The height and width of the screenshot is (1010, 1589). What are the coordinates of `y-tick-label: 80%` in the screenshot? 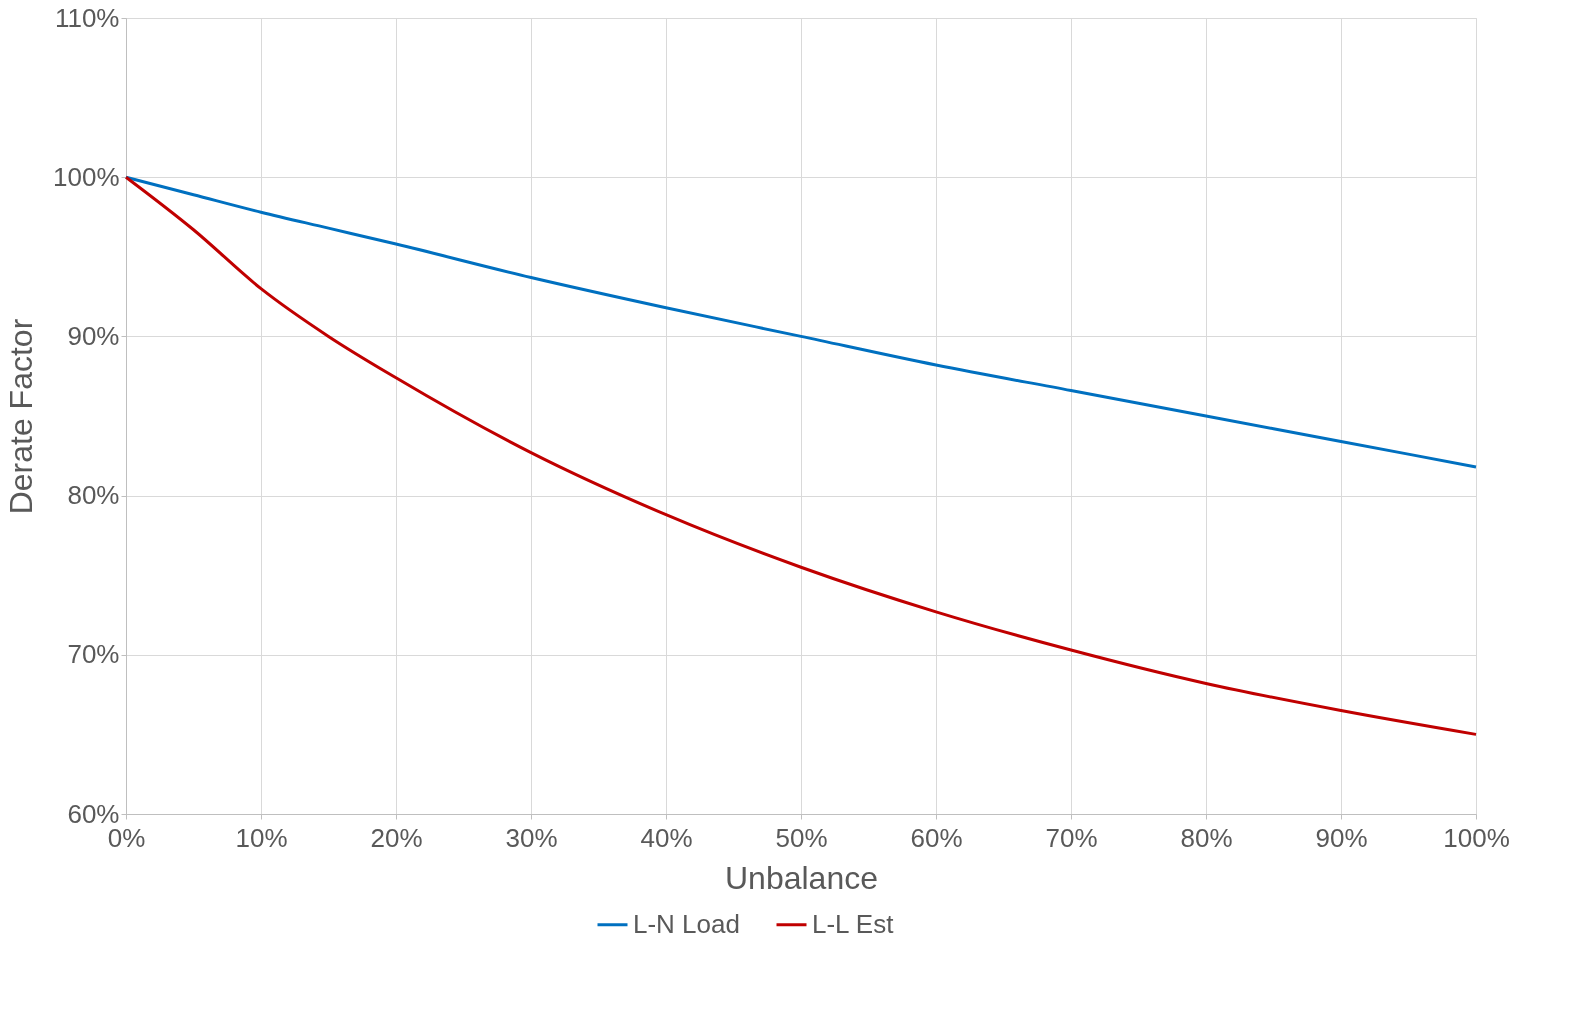 It's located at (93, 495).